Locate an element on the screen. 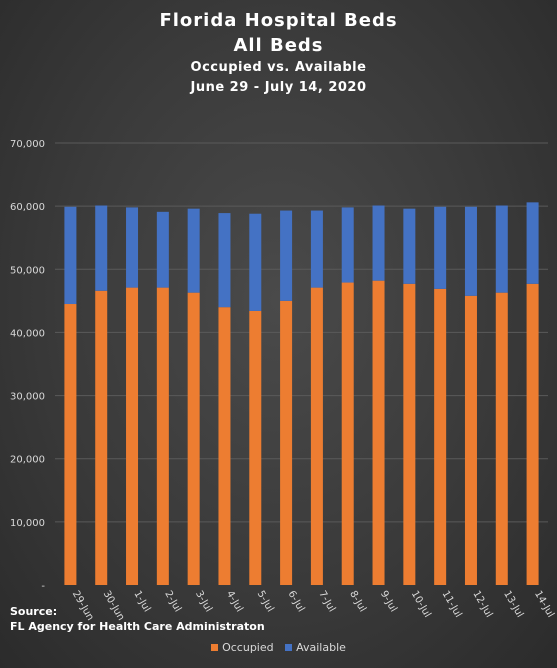 The height and width of the screenshot is (668, 557). bar-available-9-Jul is located at coordinates (378, 243).